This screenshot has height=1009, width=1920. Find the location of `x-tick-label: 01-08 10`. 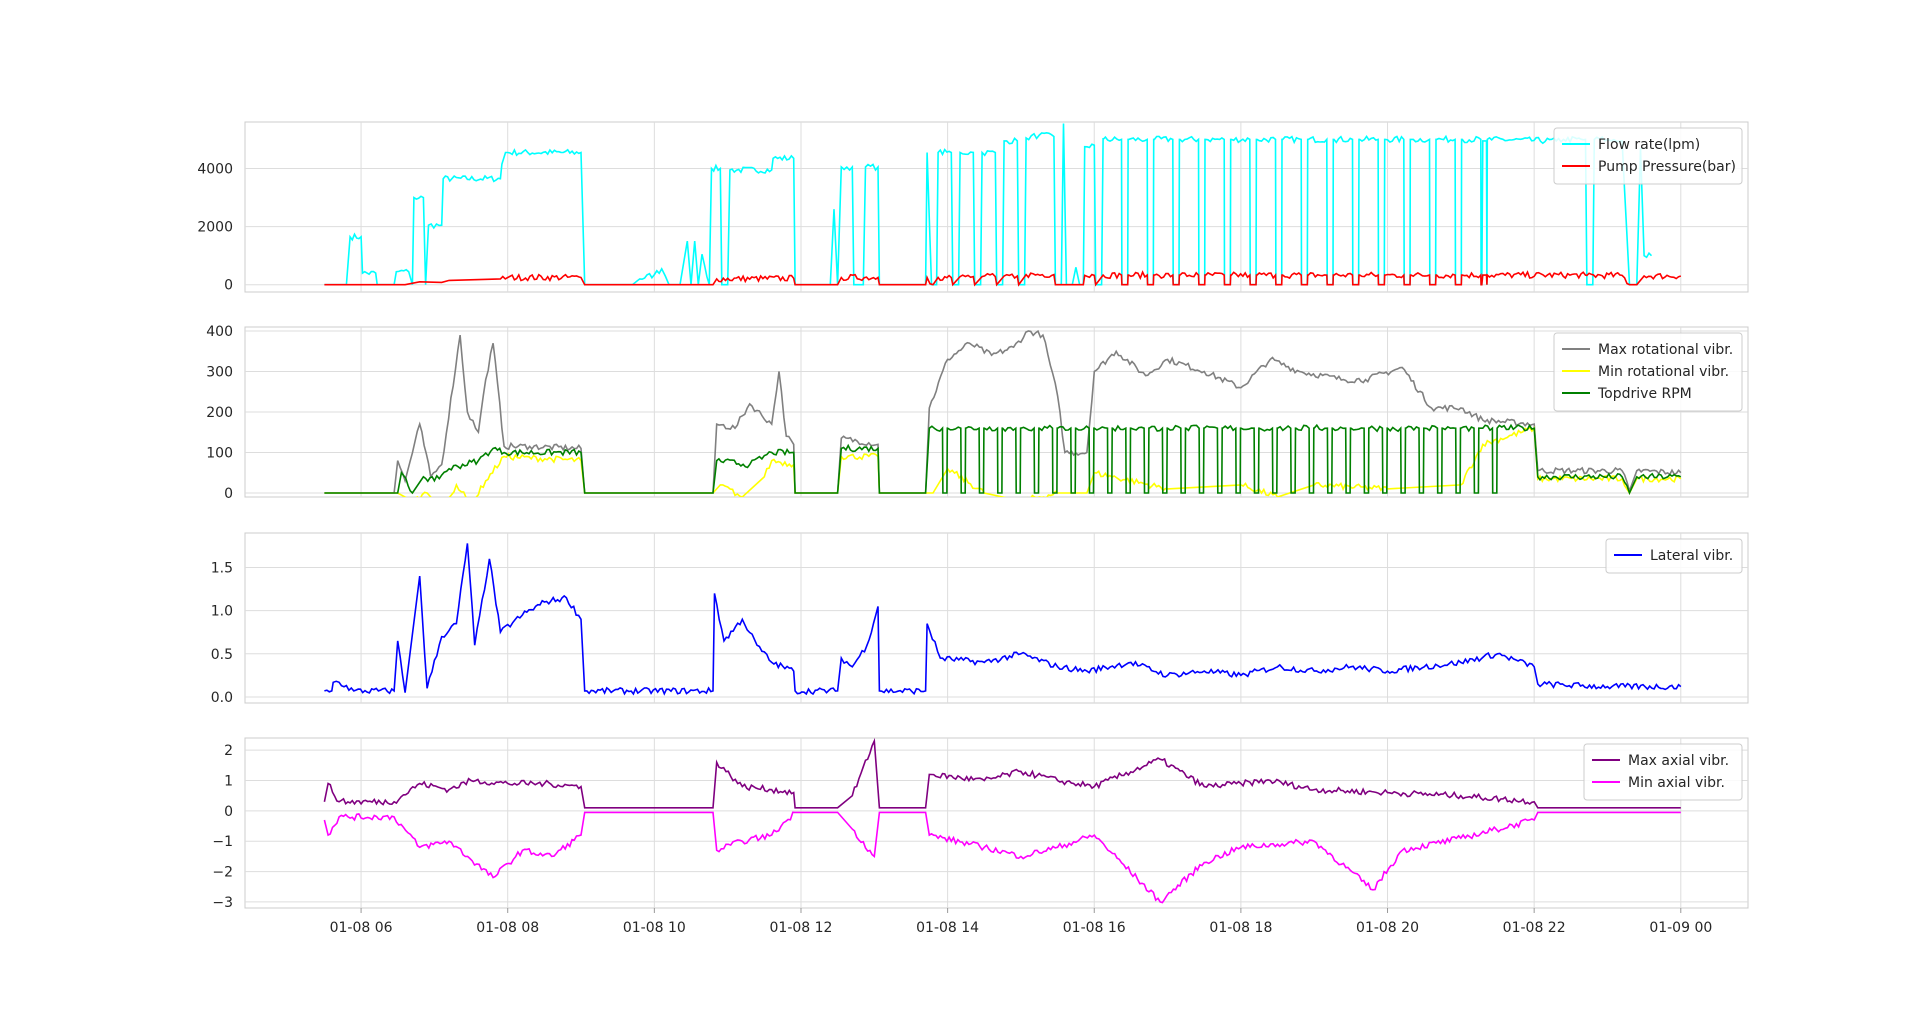

x-tick-label: 01-08 10 is located at coordinates (654, 928).